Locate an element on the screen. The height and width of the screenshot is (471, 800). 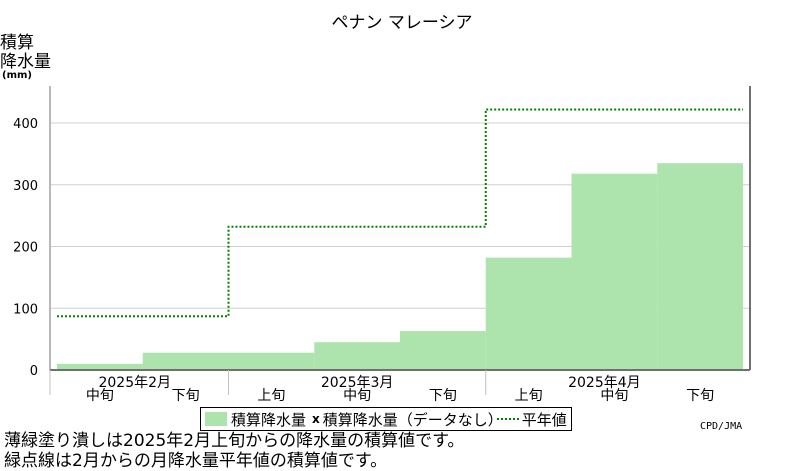
y-tick-label: 100 is located at coordinates (25, 309).